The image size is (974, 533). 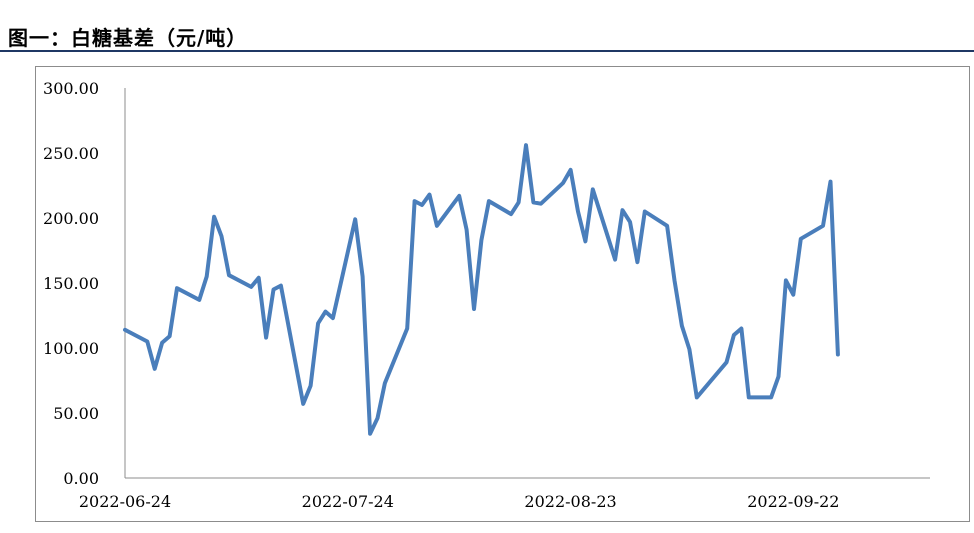 I want to click on y-tick-label: 250.00, so click(x=71, y=153).